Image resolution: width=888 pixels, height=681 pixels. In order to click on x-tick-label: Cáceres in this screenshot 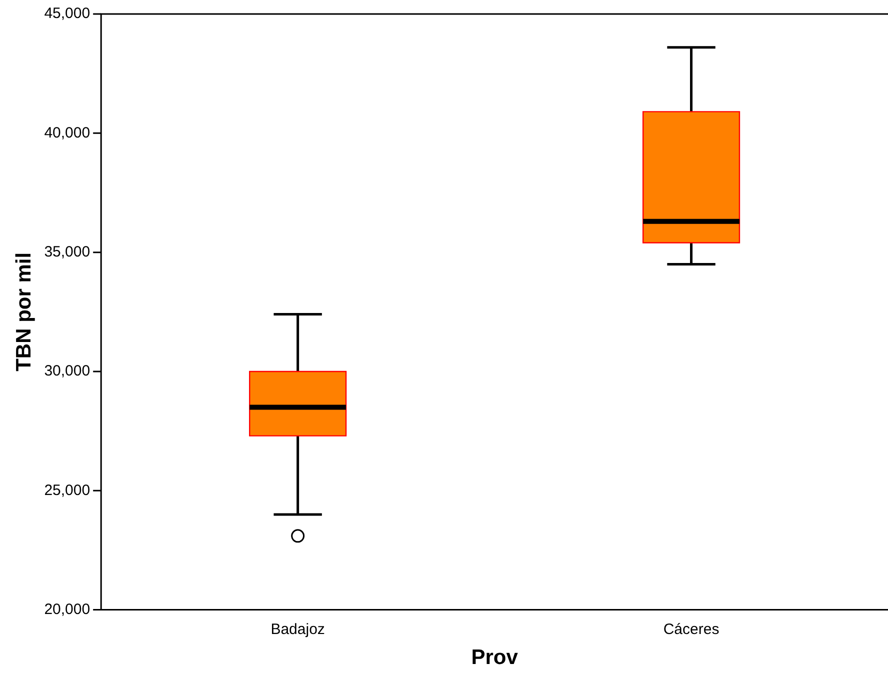, I will do `click(691, 629)`.